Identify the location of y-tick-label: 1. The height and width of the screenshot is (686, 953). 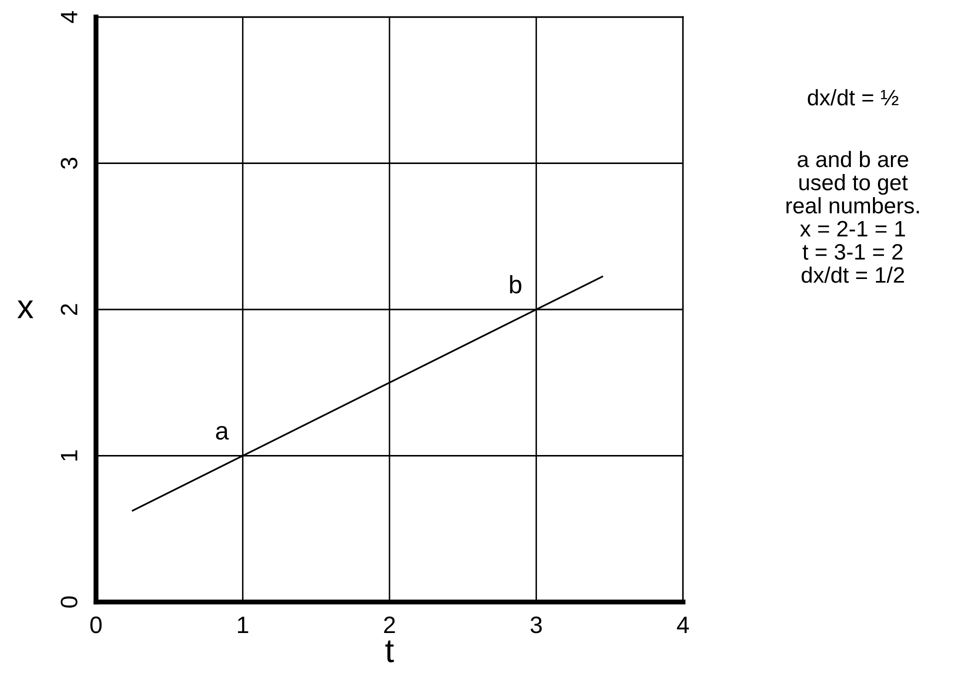
(69, 455).